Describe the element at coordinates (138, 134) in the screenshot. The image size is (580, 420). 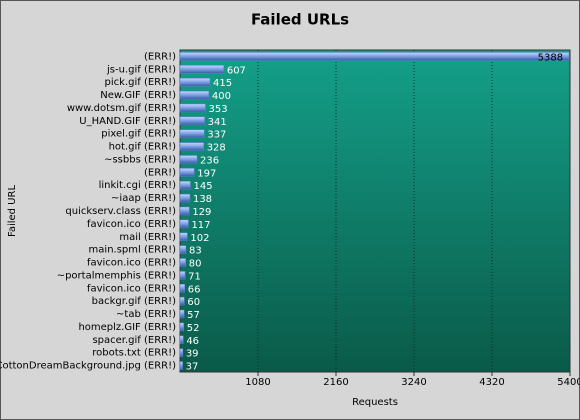
I see `y-tick-label: pixel.gif (ERR!)` at that location.